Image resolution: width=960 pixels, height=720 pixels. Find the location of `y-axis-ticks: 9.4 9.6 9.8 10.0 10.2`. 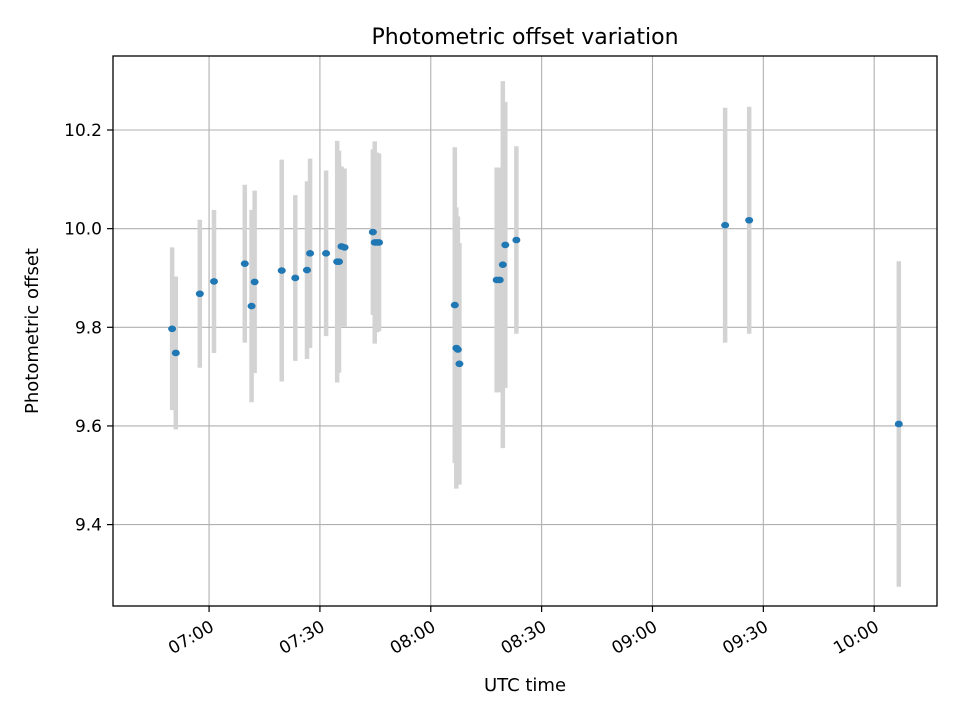

y-axis-ticks: 9.4 9.6 9.8 10.0 10.2 is located at coordinates (88, 328).